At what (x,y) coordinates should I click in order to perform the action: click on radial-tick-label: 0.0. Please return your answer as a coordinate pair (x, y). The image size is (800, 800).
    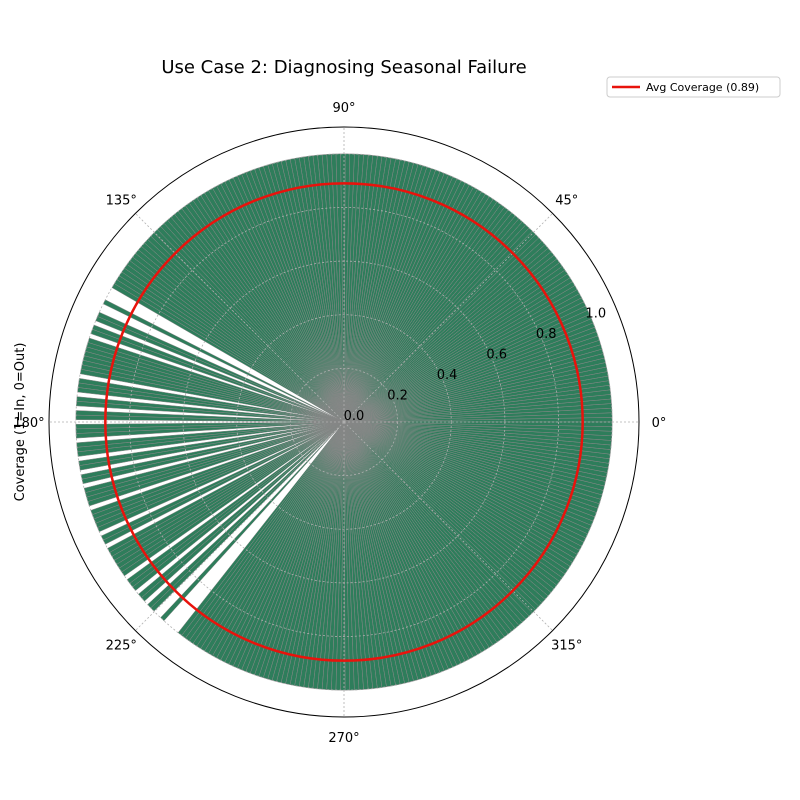
    Looking at the image, I should click on (354, 416).